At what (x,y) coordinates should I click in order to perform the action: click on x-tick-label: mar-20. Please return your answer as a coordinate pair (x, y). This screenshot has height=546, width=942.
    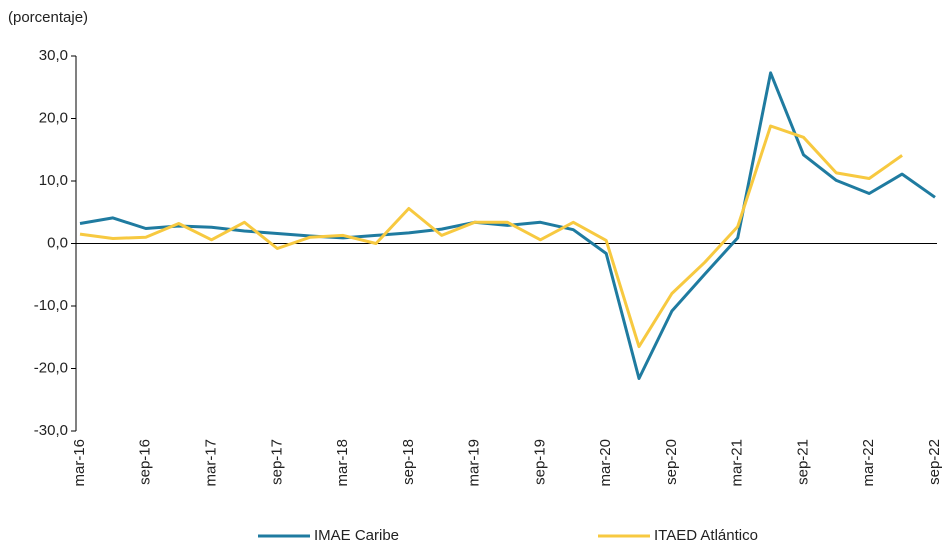
    Looking at the image, I should click on (605, 463).